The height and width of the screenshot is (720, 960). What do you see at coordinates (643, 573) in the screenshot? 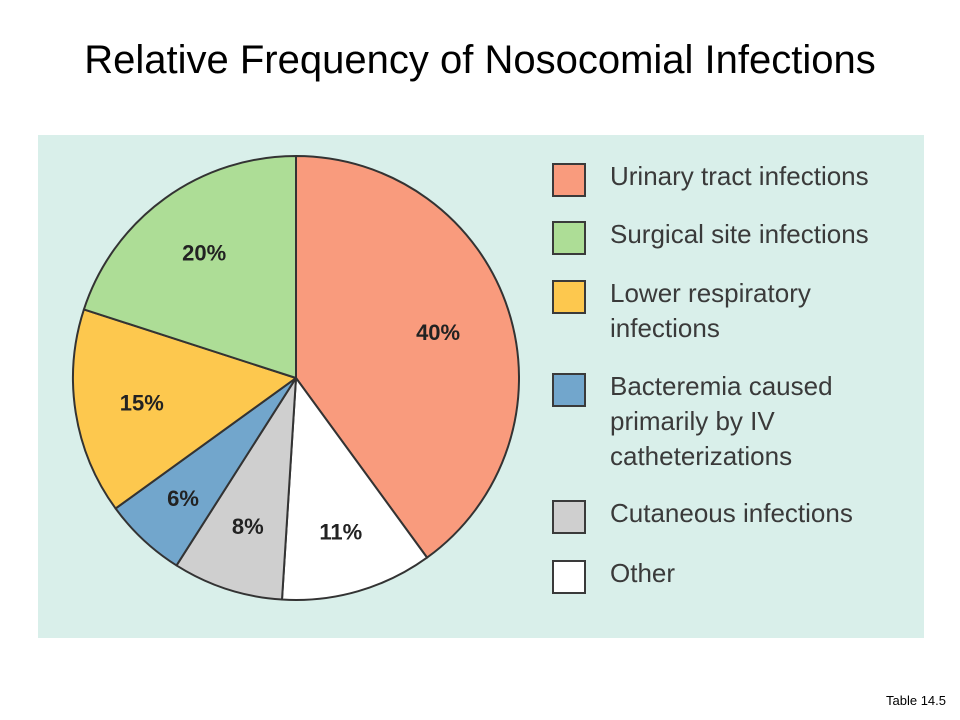
I see `legend-label: Other` at bounding box center [643, 573].